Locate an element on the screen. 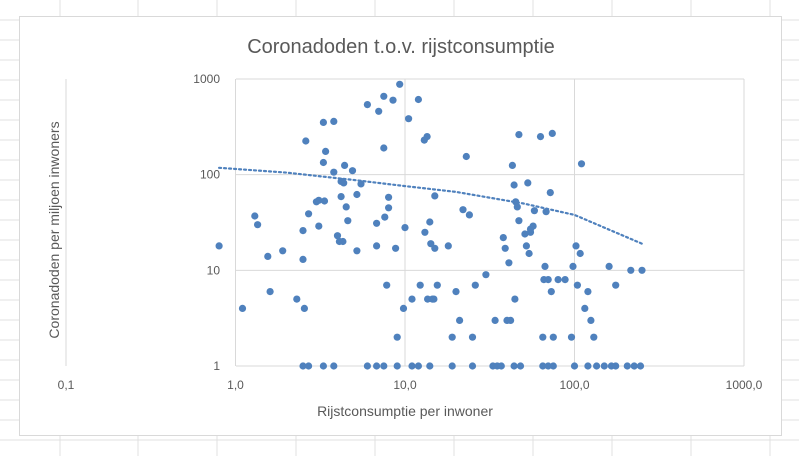 This screenshot has width=799, height=456. y-tick-label: 1000 is located at coordinates (206, 79).